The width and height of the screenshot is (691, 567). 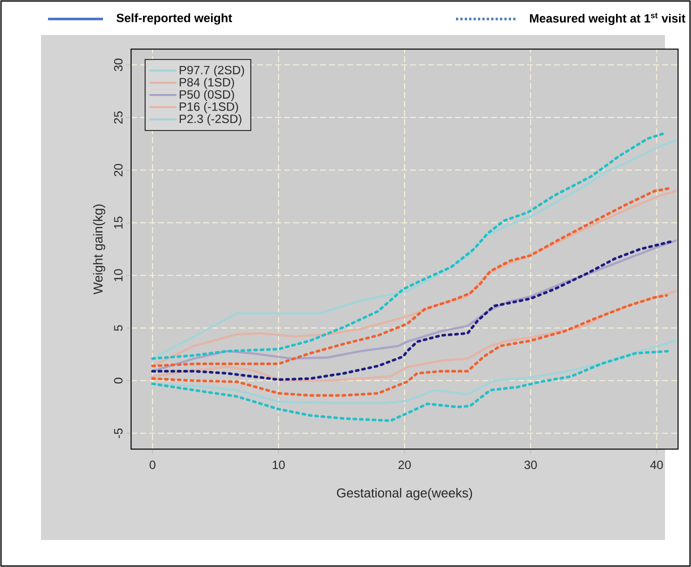 I want to click on legend-label: P50 (0SD), so click(x=207, y=96).